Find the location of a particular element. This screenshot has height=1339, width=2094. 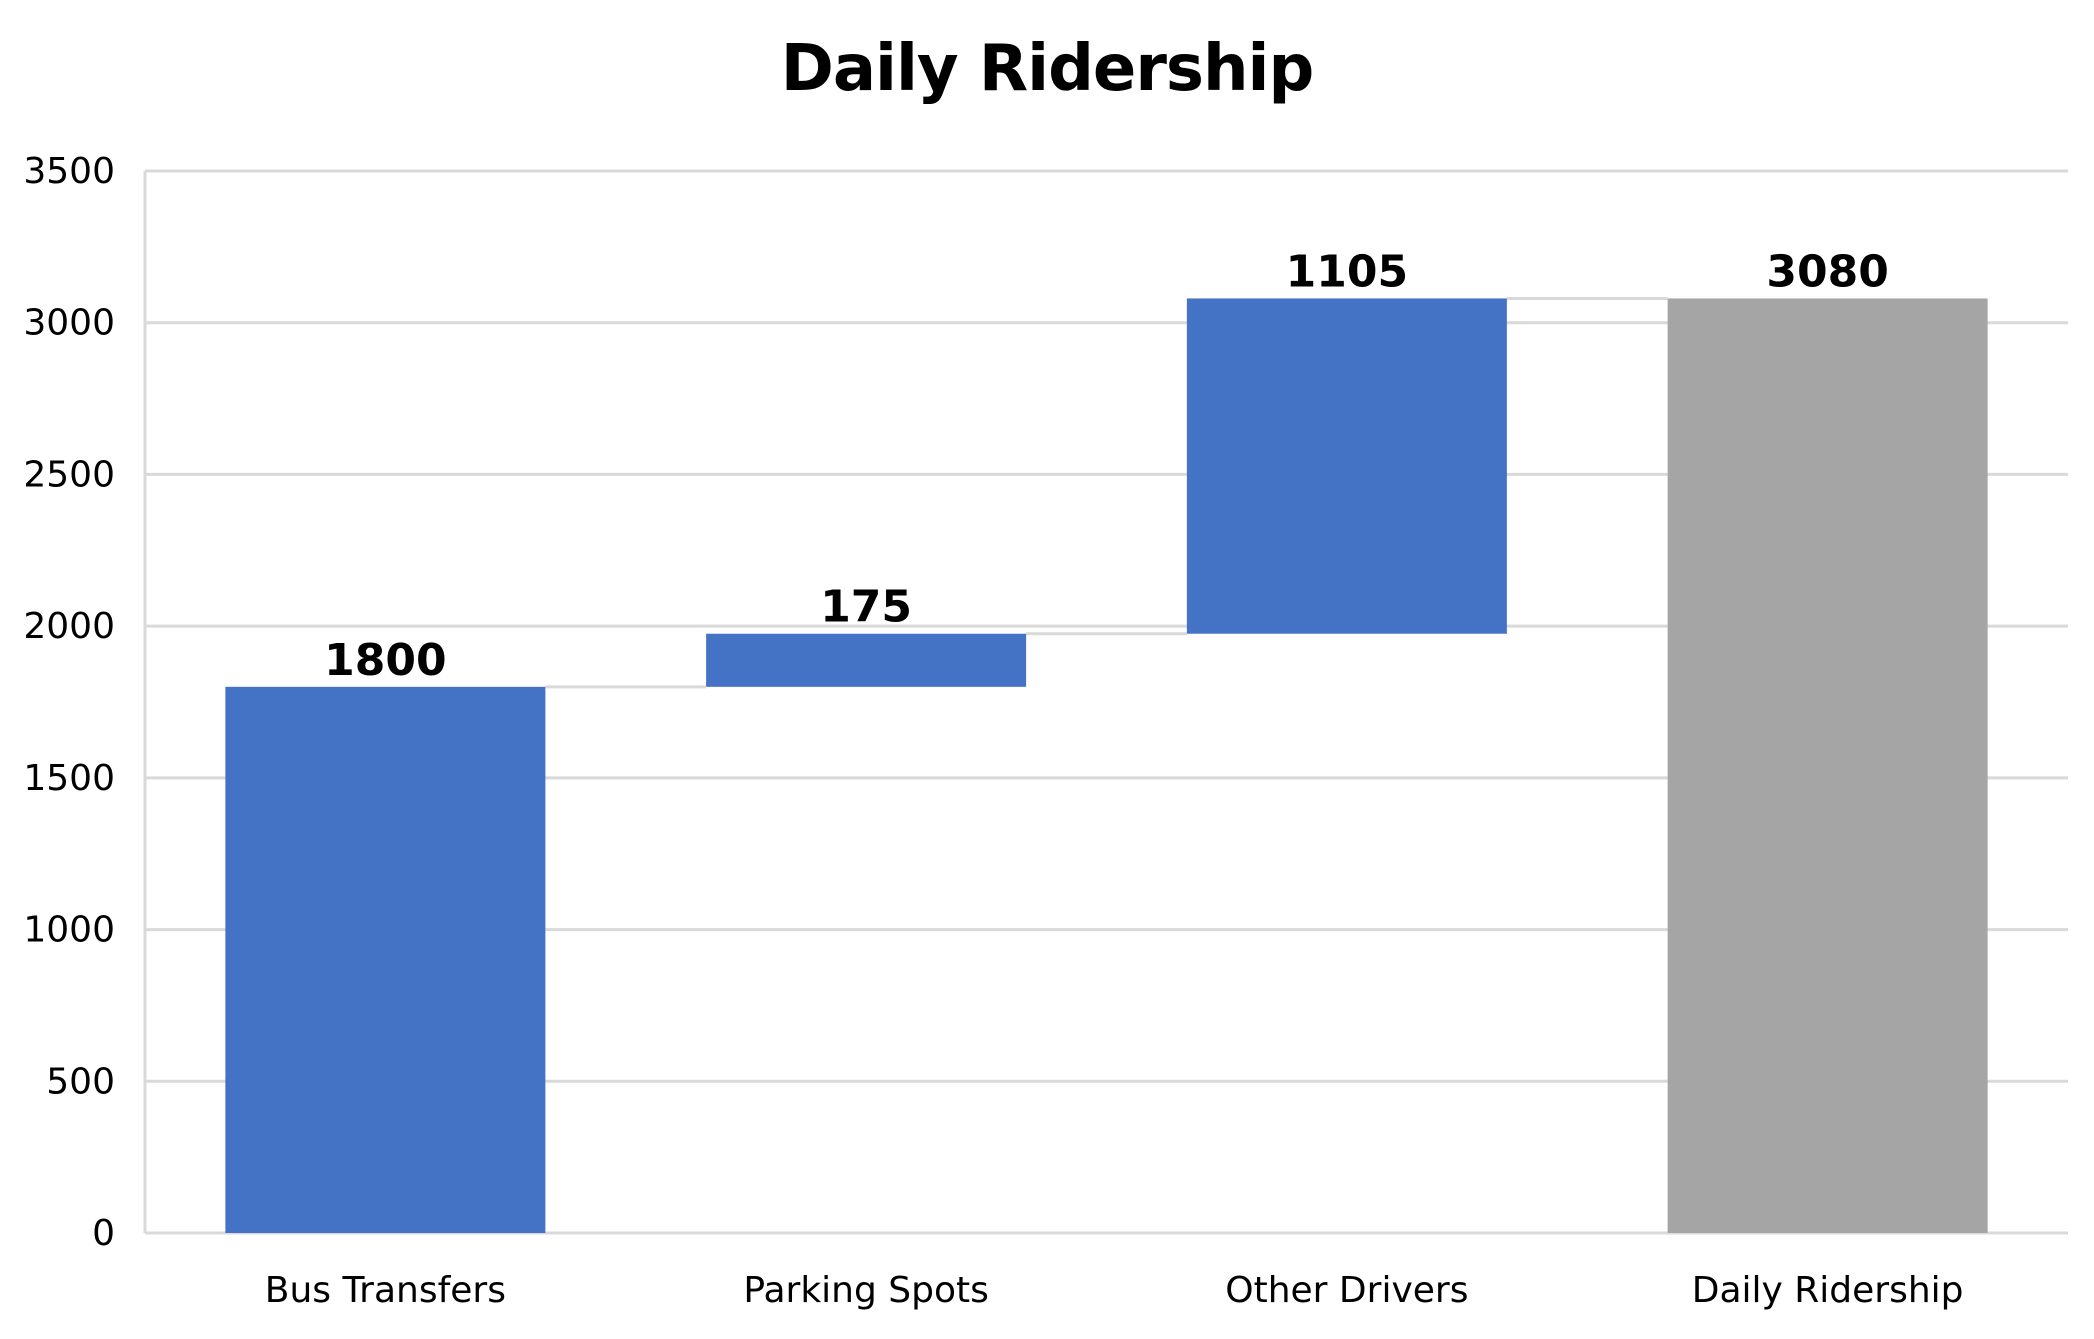

y-tick-labels: 0 500 1000 1500 2000 2500 3000 3500 is located at coordinates (69, 702).